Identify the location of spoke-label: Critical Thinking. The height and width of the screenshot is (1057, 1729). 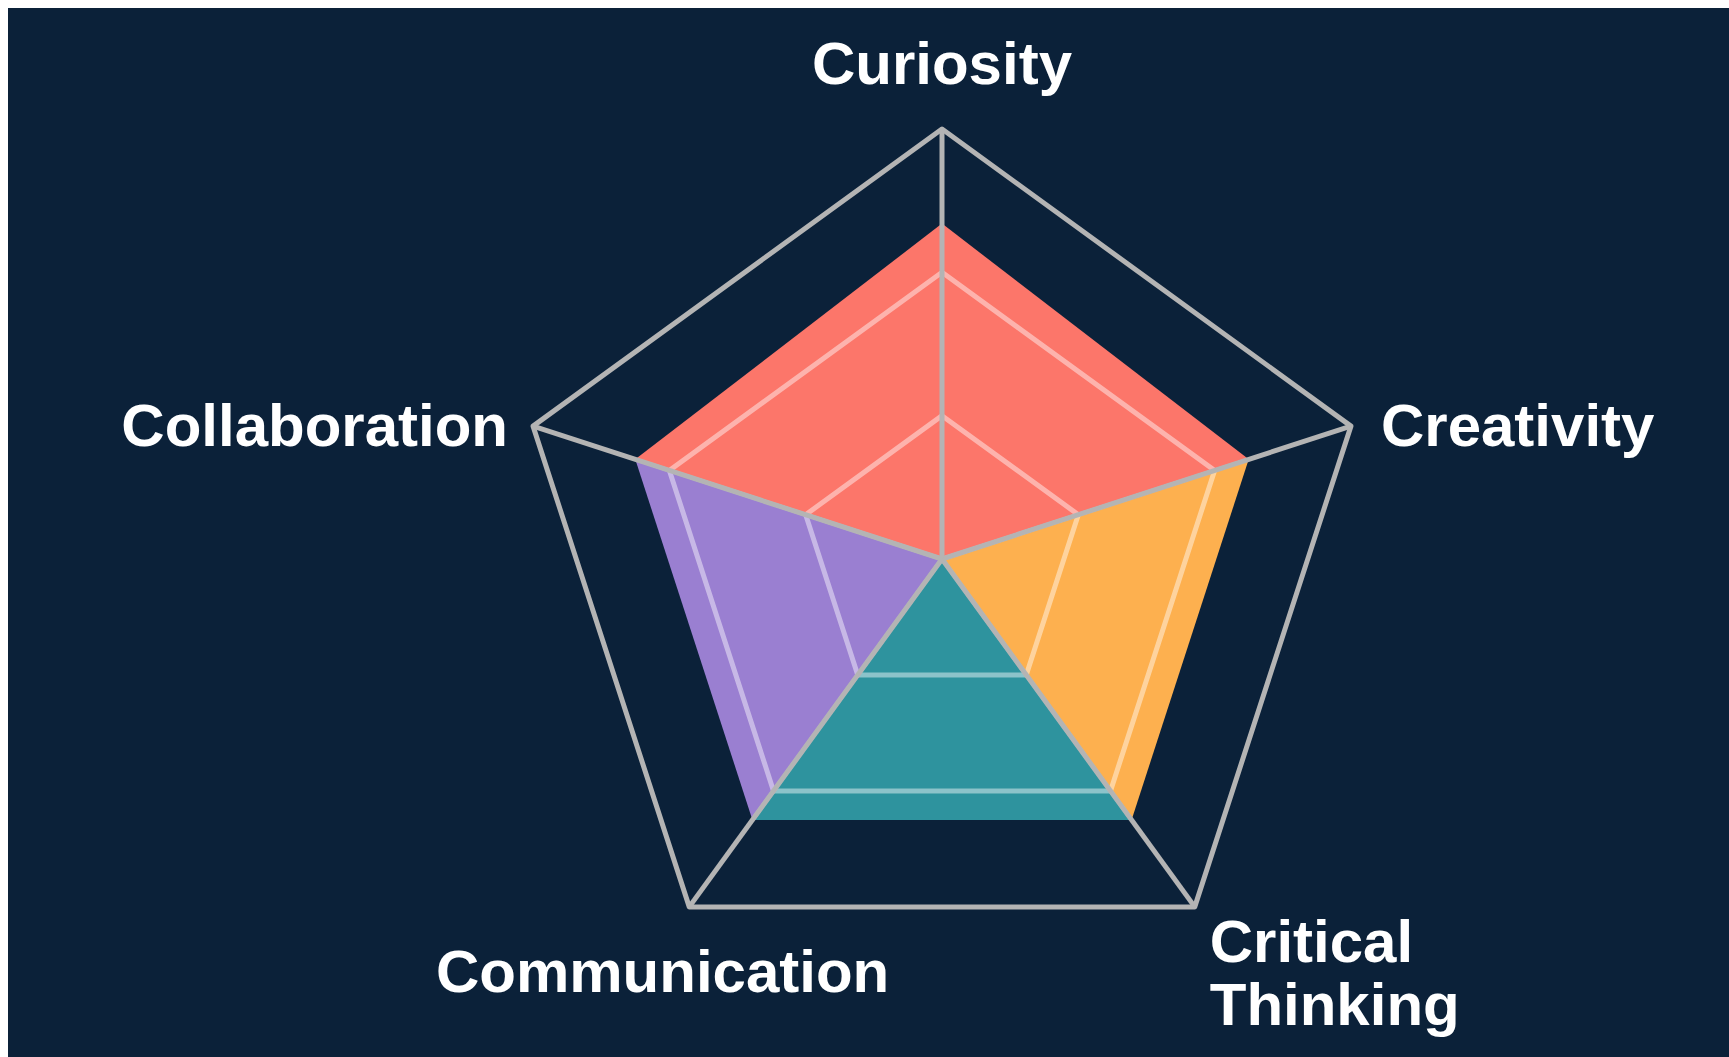
(1334, 972).